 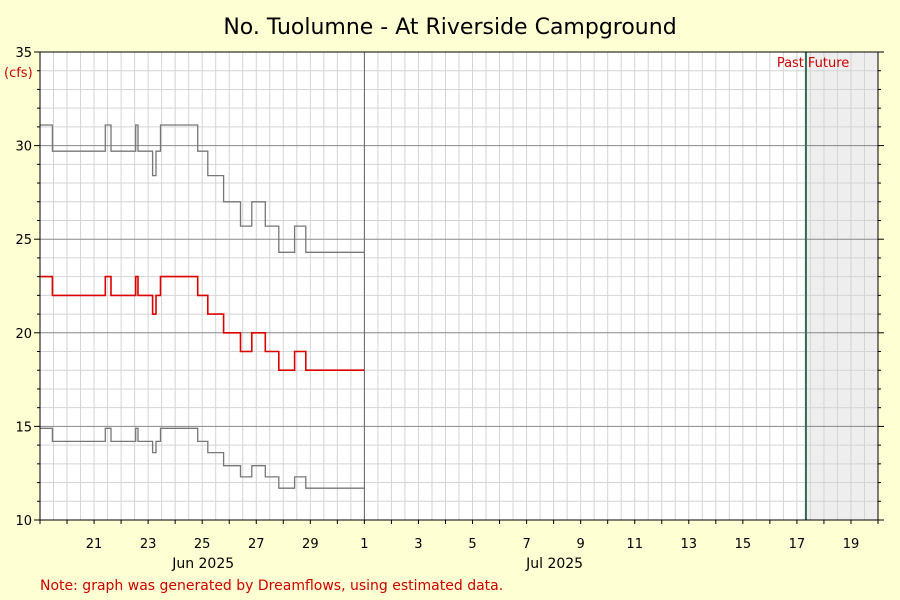 I want to click on x-tick-label: 17, so click(x=797, y=544).